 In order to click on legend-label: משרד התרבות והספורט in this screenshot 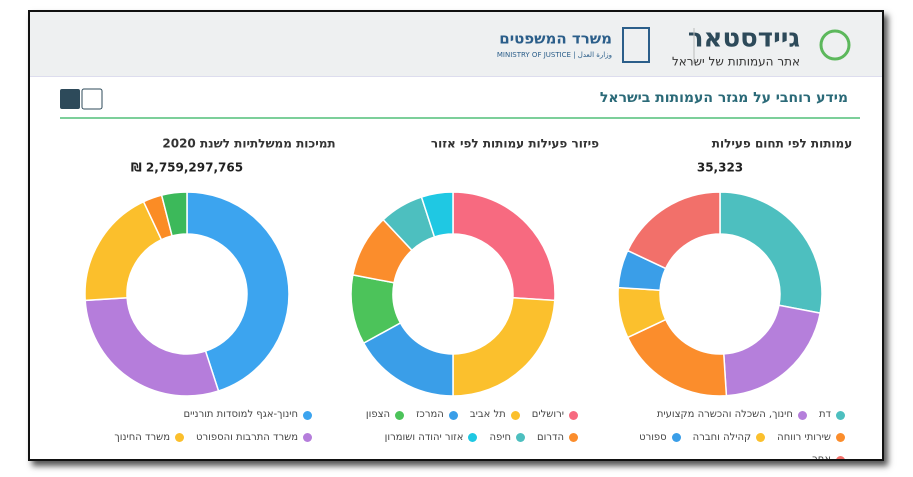, I will do `click(246, 437)`.